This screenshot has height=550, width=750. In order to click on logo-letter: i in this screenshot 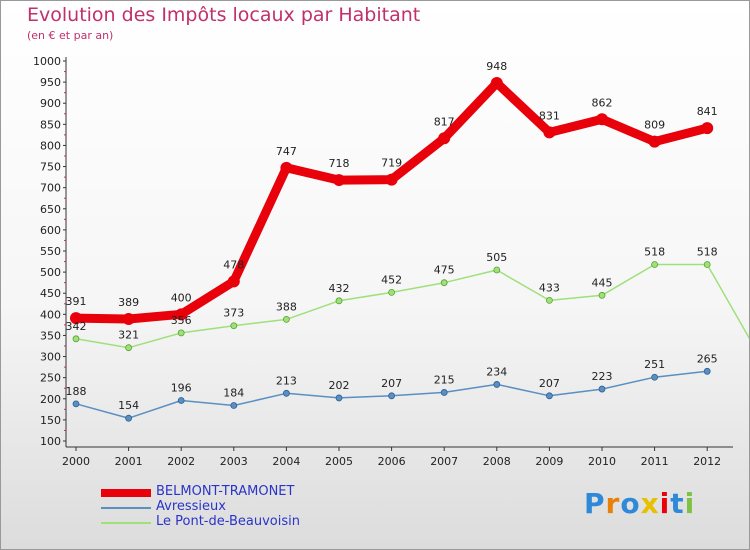, I will do `click(690, 503)`.